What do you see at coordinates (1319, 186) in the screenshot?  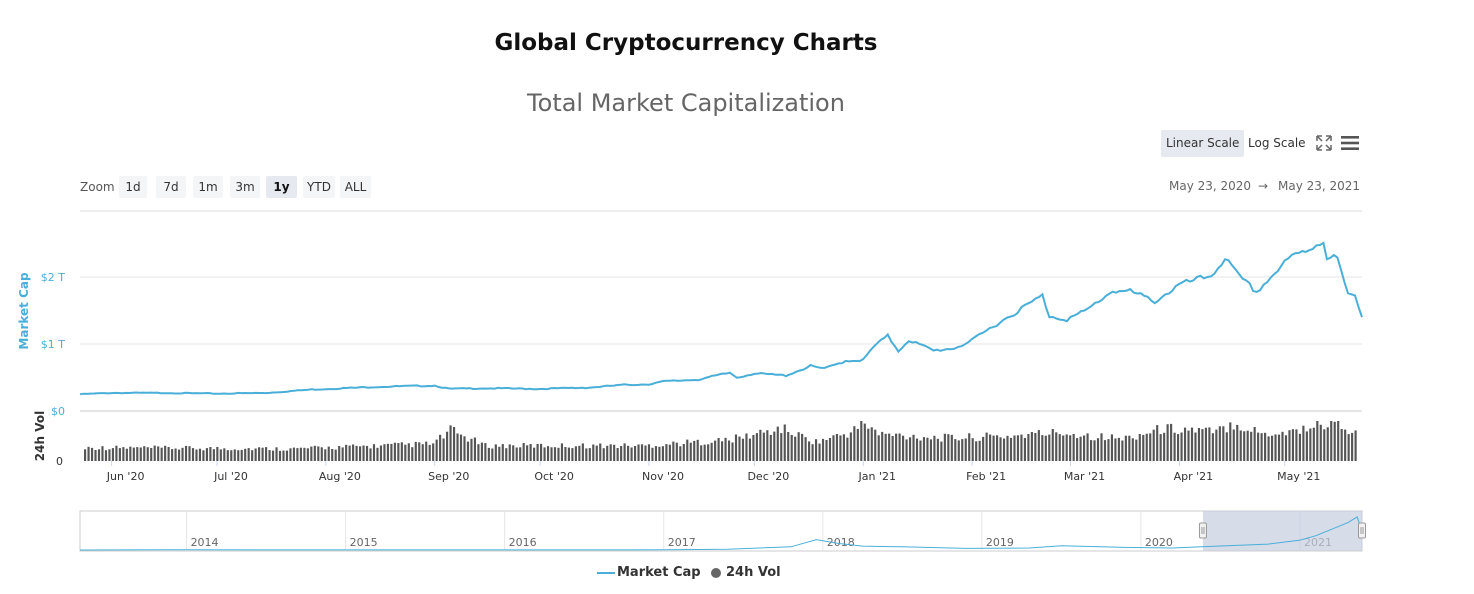 I see `range-to: May 23, 2021` at bounding box center [1319, 186].